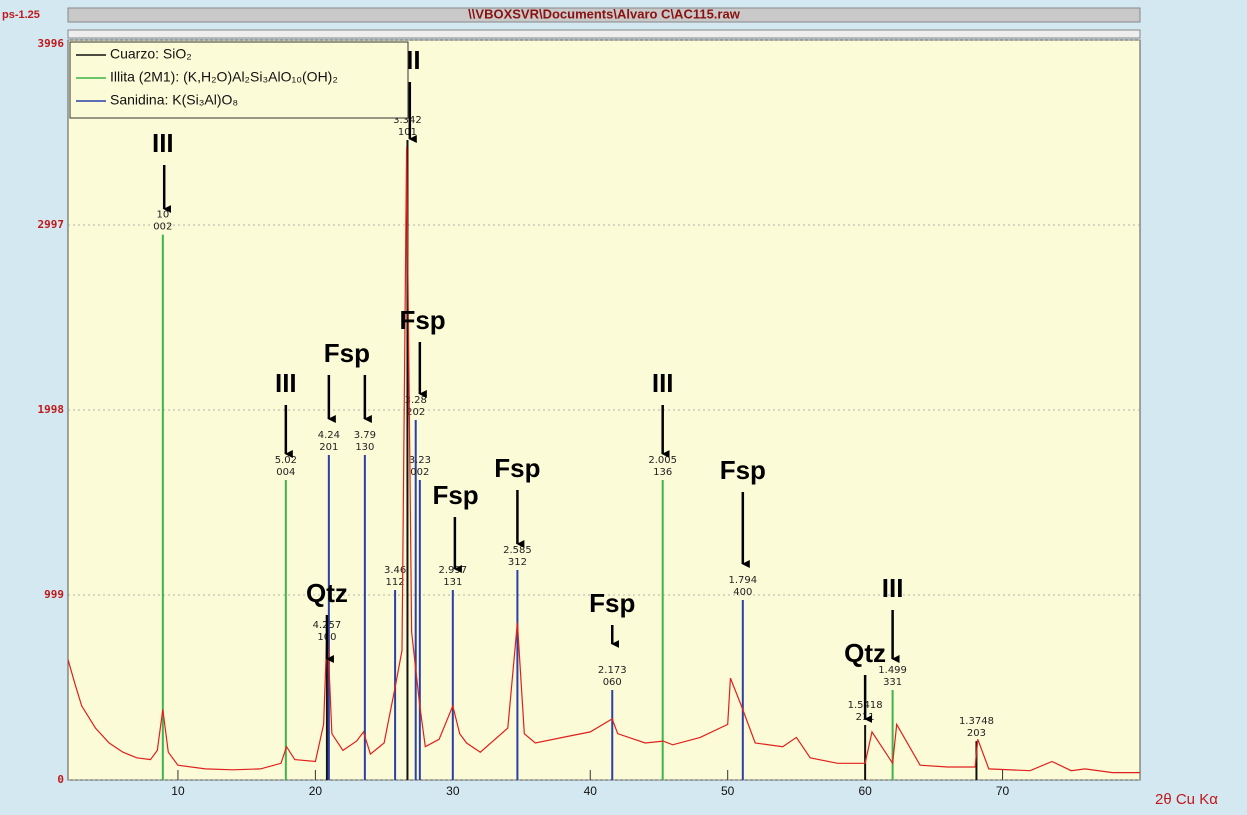 The width and height of the screenshot is (1247, 815). Describe the element at coordinates (604, 34) in the screenshot. I see `scroll-bar` at that location.